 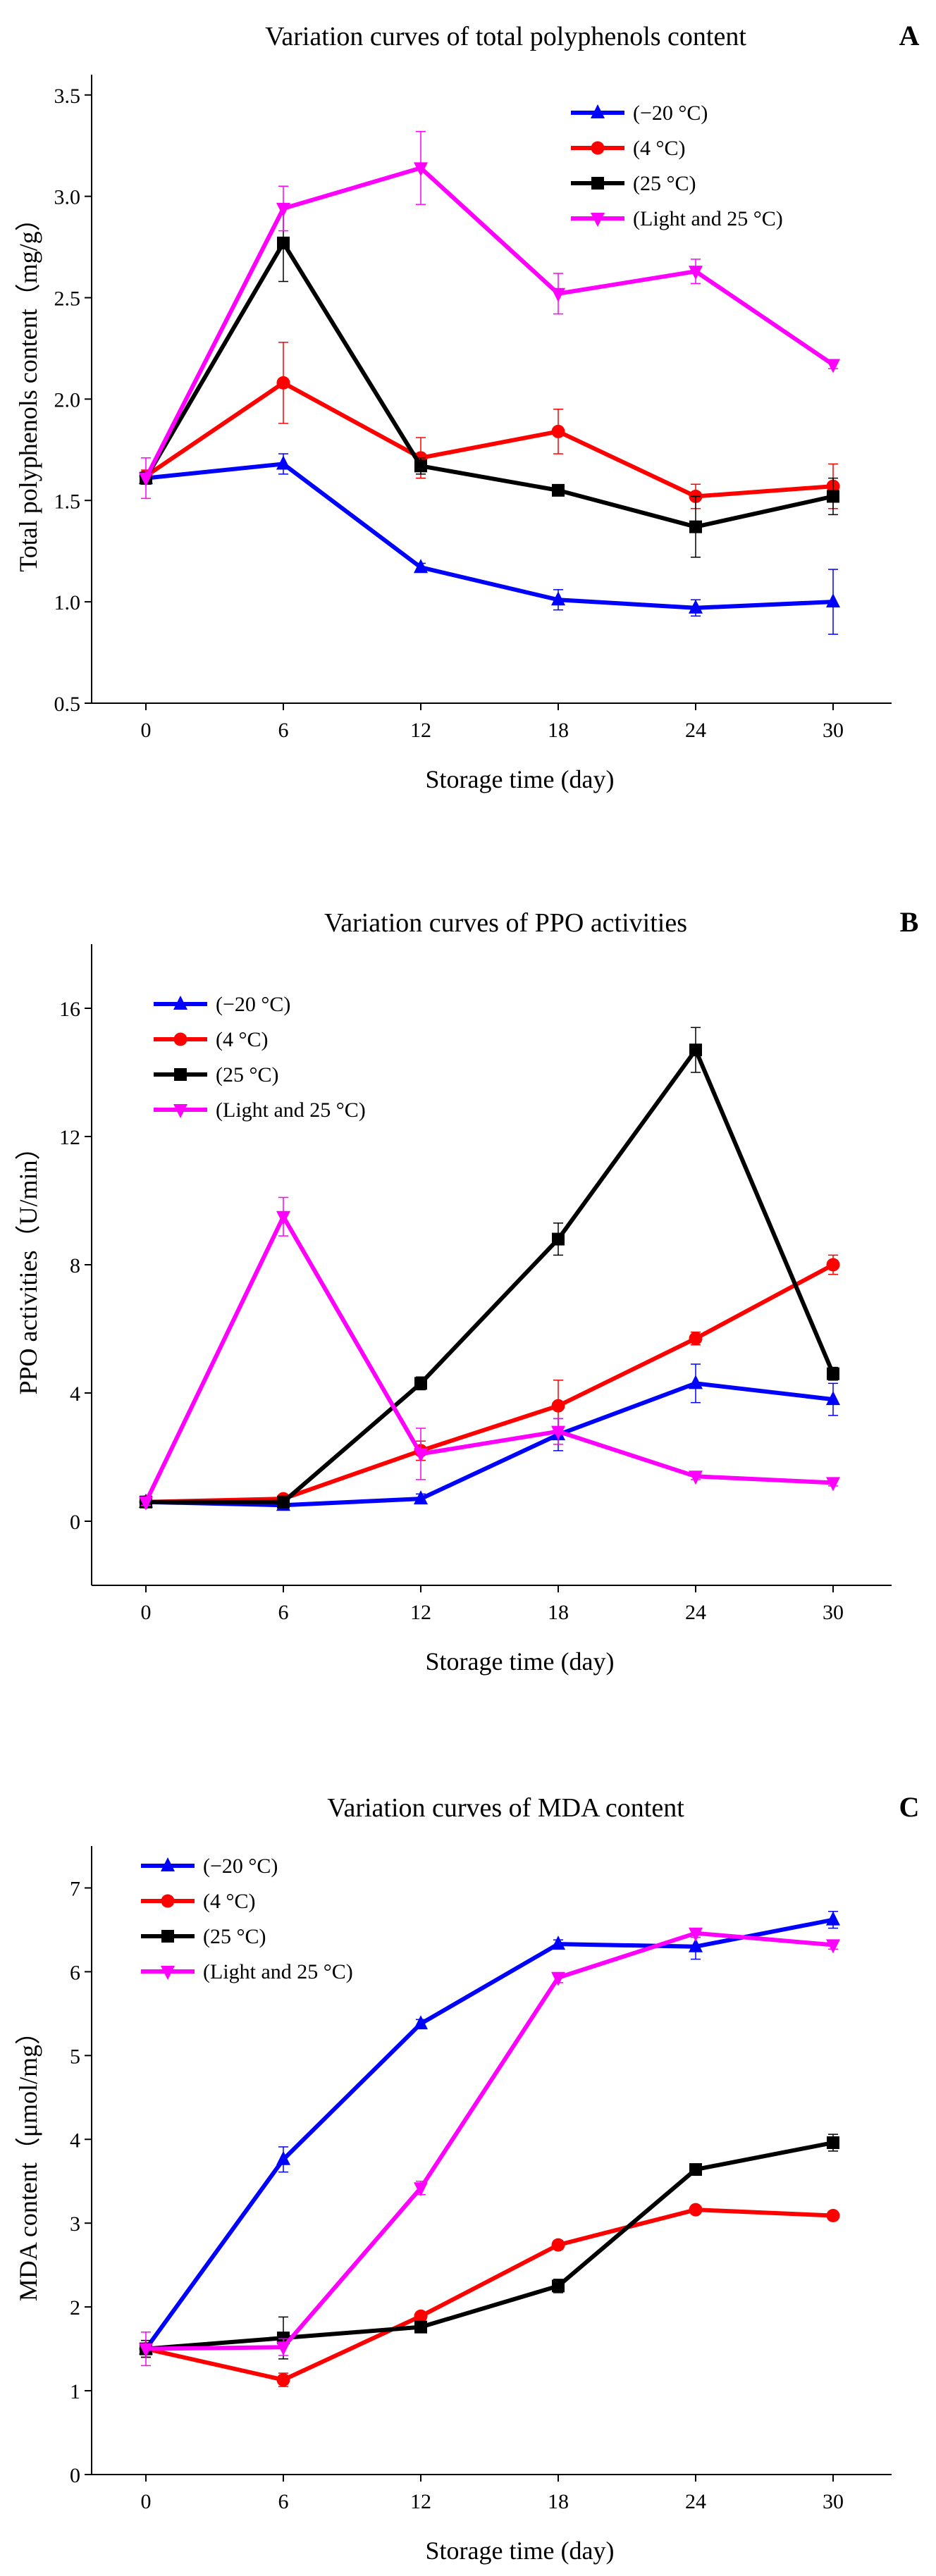 What do you see at coordinates (558, 1612) in the screenshot?
I see `x-tick-label: 18` at bounding box center [558, 1612].